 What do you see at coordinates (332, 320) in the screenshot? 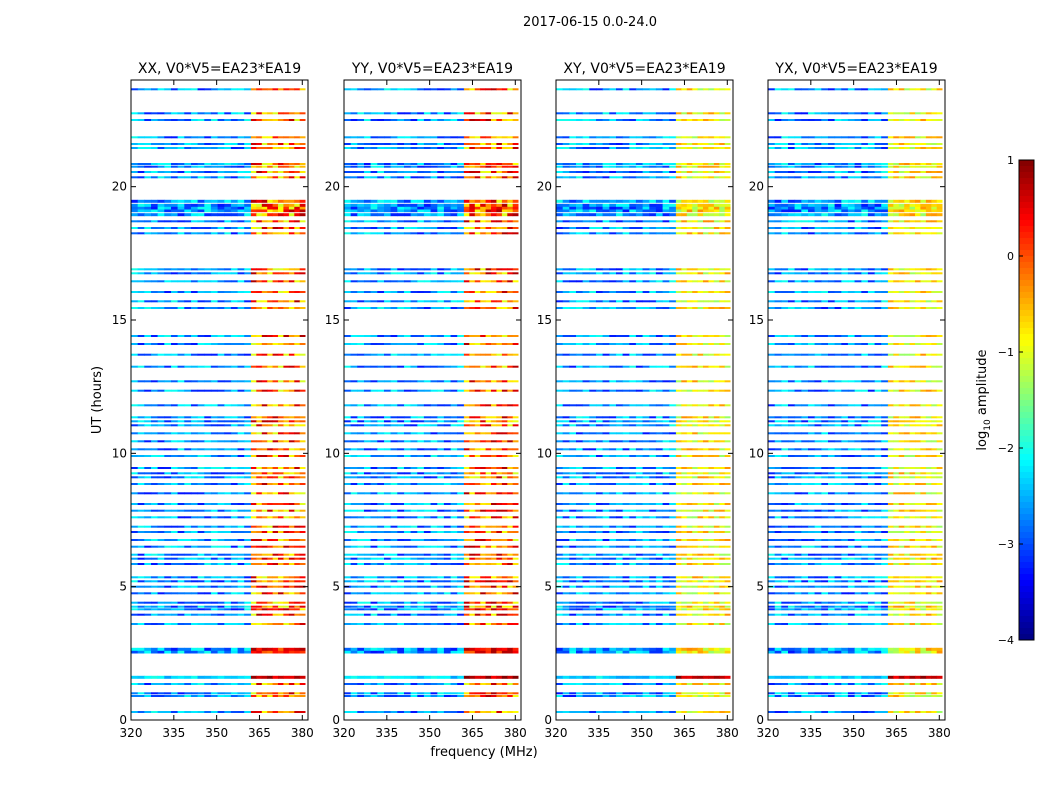
I see `y-tick-label: 15` at bounding box center [332, 320].